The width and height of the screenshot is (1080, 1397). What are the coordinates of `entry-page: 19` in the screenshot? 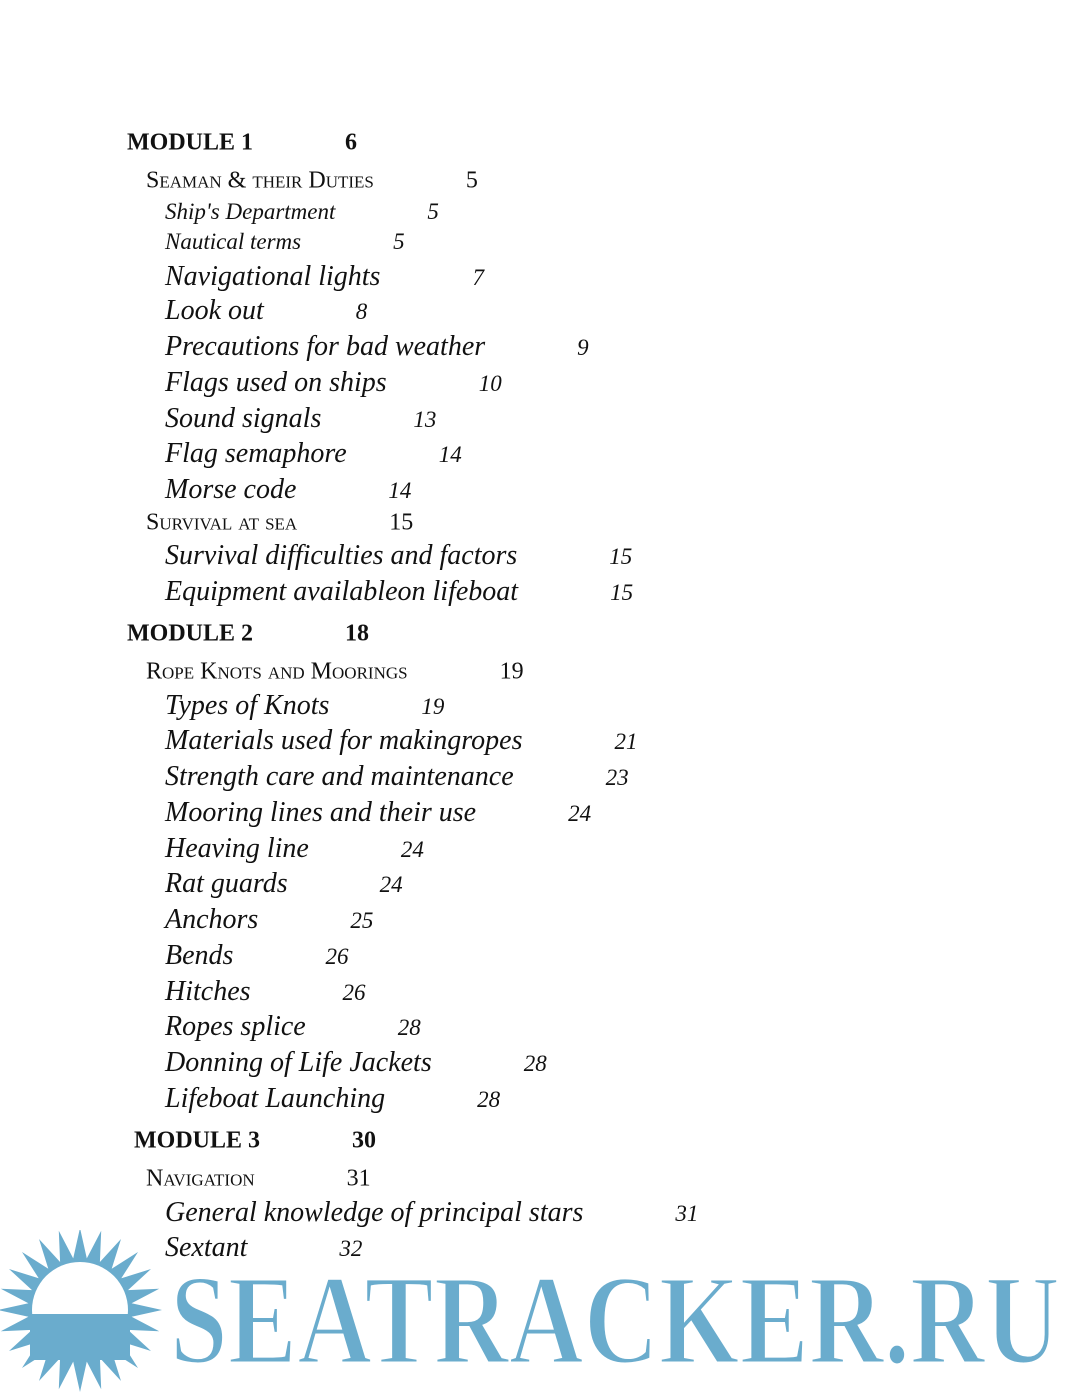 It's located at (433, 706).